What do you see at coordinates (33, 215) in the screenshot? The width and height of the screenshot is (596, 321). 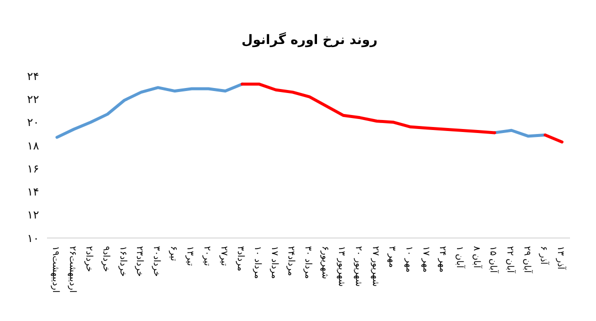 I see `y-tick-label: ۱۲` at bounding box center [33, 215].